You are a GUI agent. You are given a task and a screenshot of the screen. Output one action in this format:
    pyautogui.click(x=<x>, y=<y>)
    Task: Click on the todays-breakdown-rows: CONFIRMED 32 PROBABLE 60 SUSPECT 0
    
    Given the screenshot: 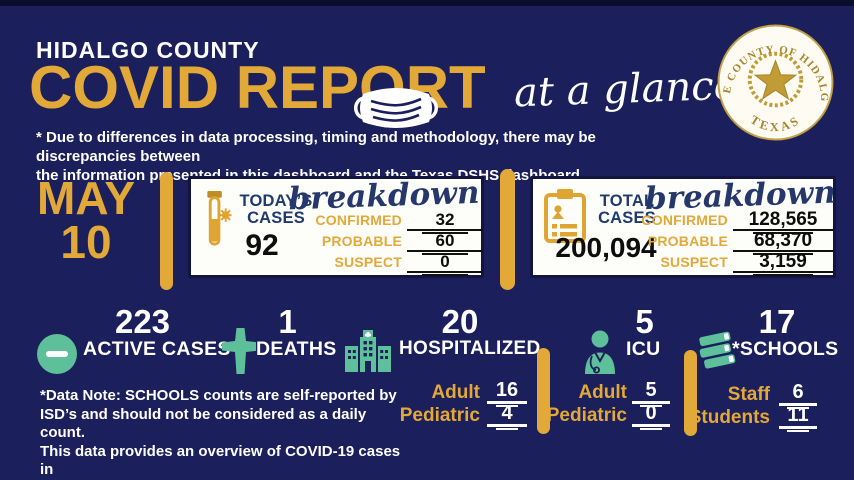 What is the action you would take?
    pyautogui.click(x=383, y=243)
    